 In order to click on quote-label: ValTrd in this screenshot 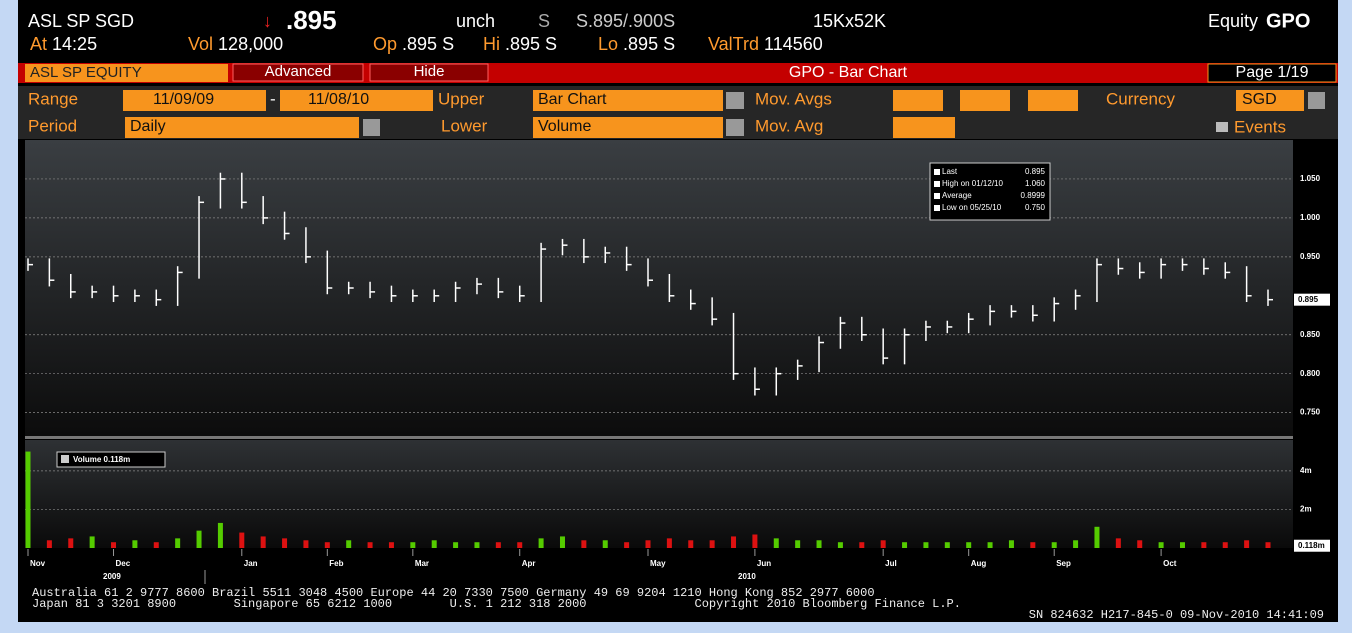, I will do `click(733, 44)`.